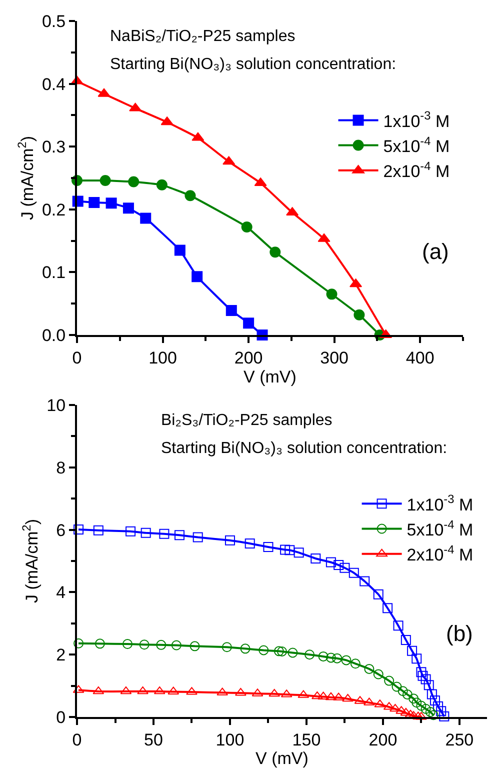 The image size is (490, 768). What do you see at coordinates (203, 36) in the screenshot?
I see `chart-title: NaBiS₂/TiO₂-P25 samples` at bounding box center [203, 36].